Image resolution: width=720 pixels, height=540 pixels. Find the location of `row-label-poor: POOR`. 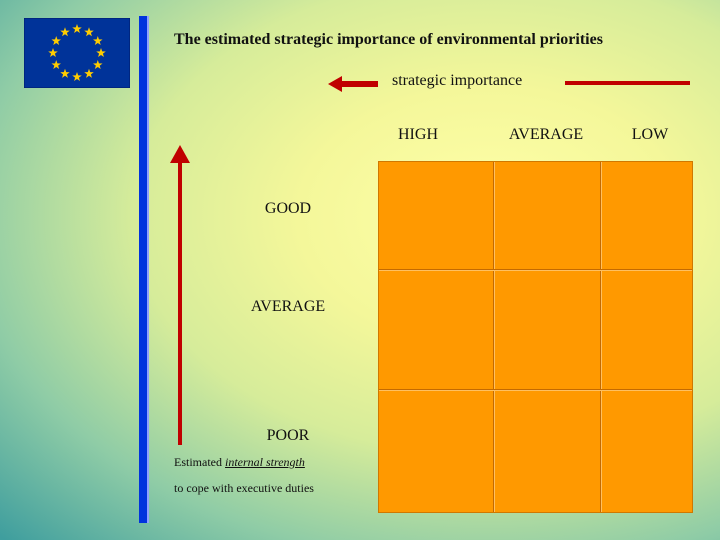

row-label-poor: POOR is located at coordinates (288, 435).